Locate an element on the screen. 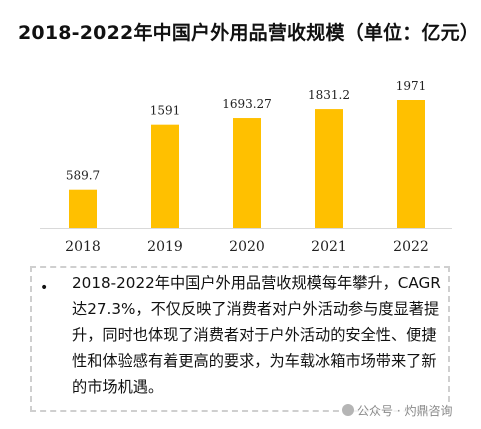 This screenshot has width=481, height=429. x-tick-label-2018: 2018 is located at coordinates (83, 247).